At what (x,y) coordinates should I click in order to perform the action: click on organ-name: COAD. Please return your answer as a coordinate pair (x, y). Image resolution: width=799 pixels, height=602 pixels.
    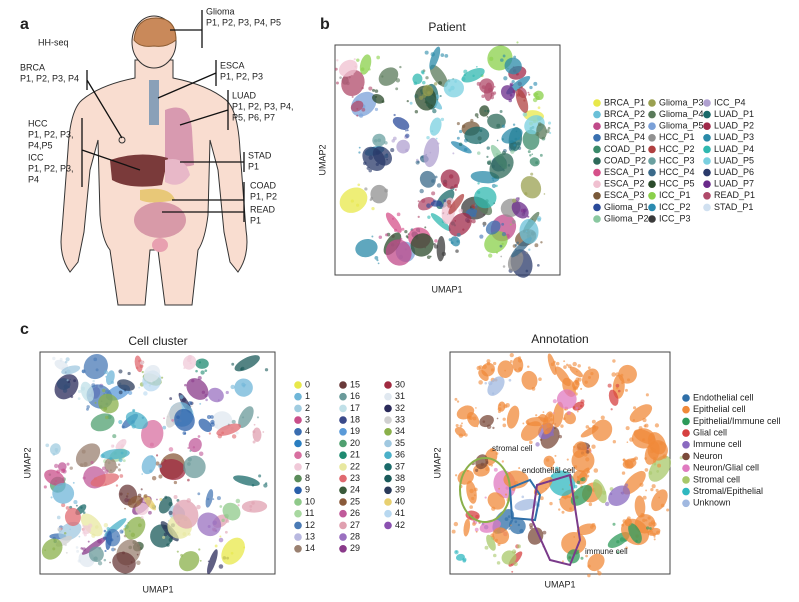
    Looking at the image, I should click on (263, 185).